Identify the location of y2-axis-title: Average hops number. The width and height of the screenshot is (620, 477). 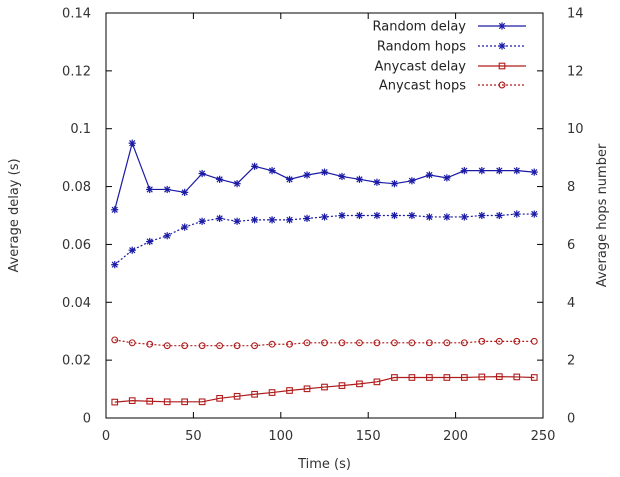
(602, 215).